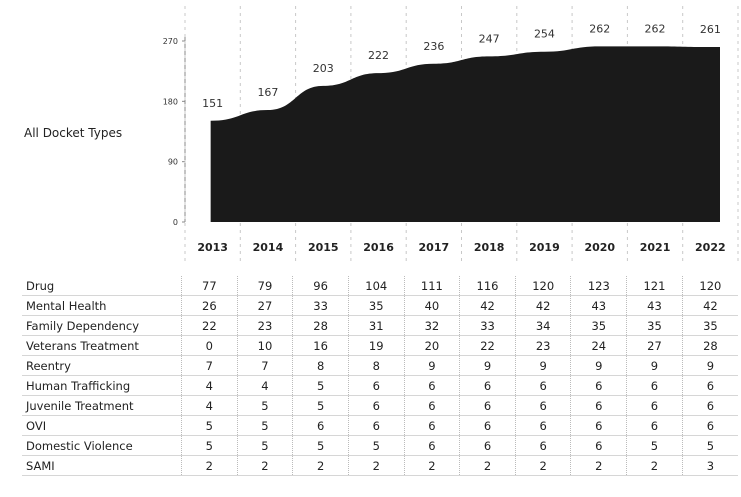 Image resolution: width=741 pixels, height=497 pixels. What do you see at coordinates (598, 345) in the screenshot?
I see `table-cell: 24` at bounding box center [598, 345].